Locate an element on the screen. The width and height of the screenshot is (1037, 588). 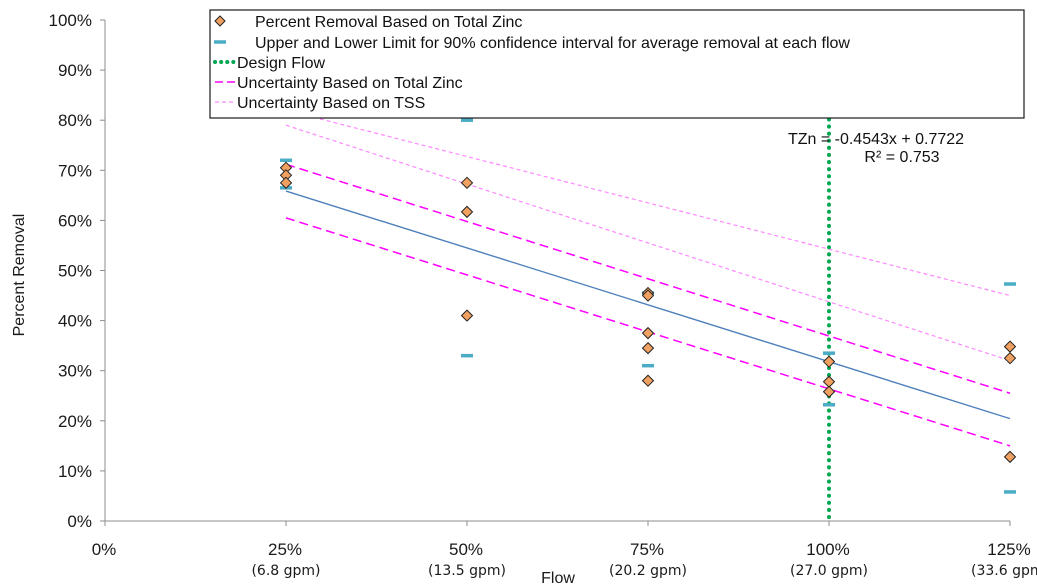
annotations: TZn = -0.4543x + 0.7722 R² = 0.753 is located at coordinates (876, 148).